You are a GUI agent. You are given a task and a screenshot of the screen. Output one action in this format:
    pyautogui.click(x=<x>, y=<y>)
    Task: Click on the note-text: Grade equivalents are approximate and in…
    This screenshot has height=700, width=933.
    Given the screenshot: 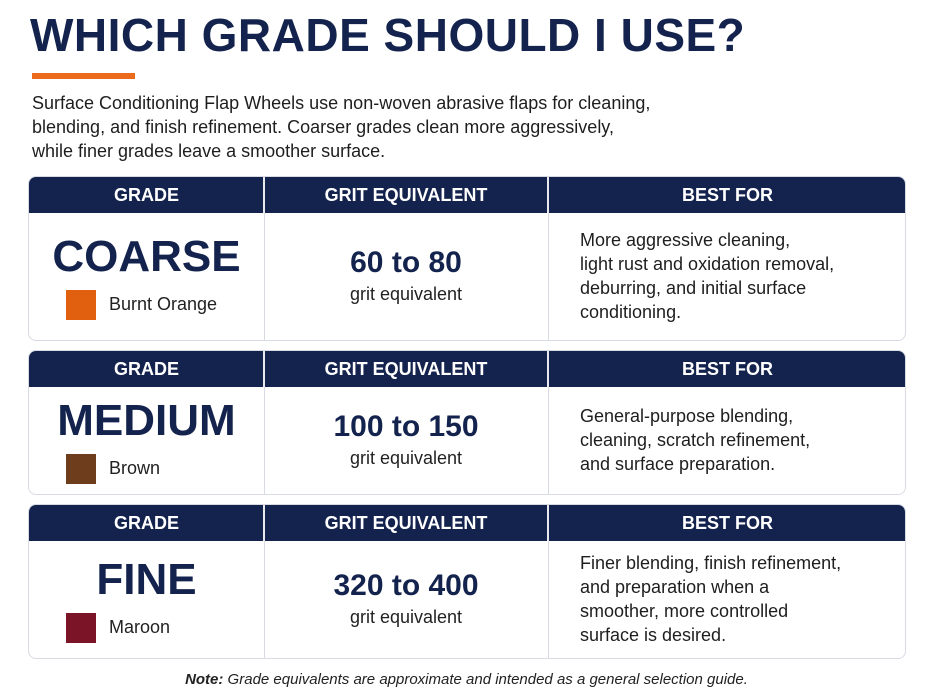 What is the action you would take?
    pyautogui.click(x=485, y=679)
    